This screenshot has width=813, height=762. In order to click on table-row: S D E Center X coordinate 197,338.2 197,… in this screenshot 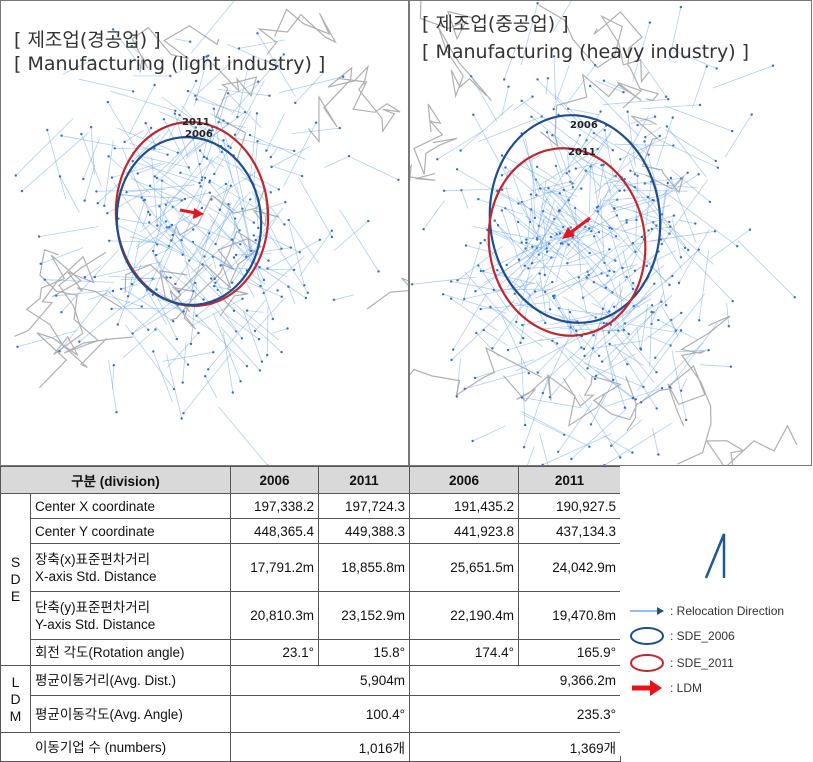, I will do `click(311, 506)`.